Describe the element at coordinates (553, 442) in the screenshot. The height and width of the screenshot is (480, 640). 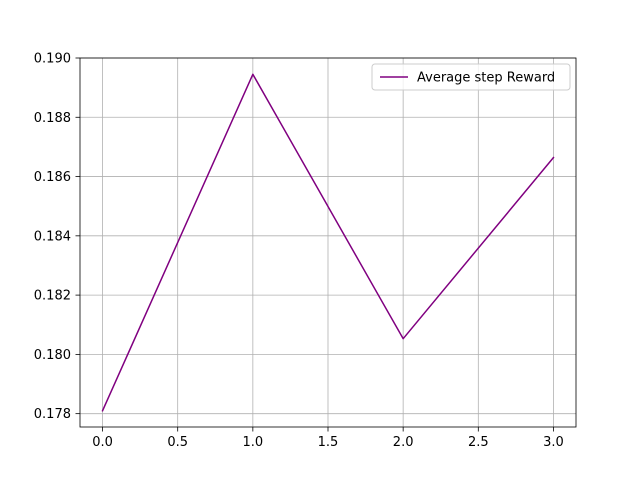
I see `x-tick-label: 3.0` at that location.